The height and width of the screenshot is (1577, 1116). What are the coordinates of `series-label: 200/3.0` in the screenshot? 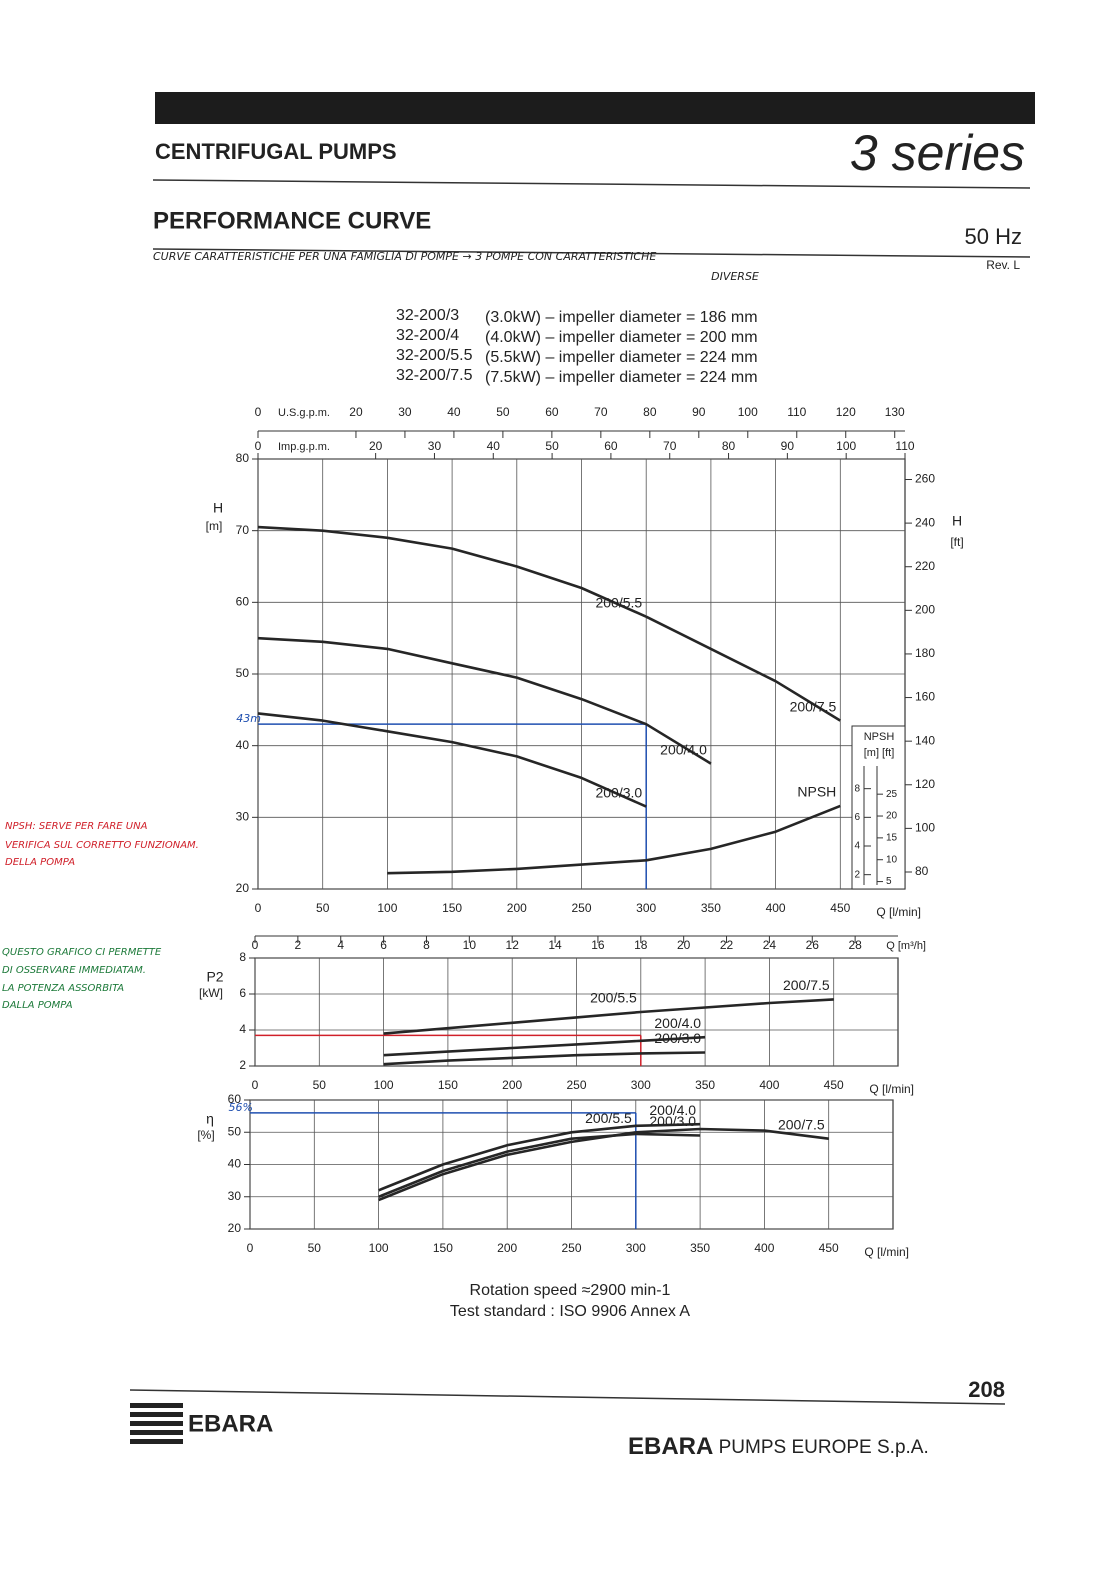 It's located at (677, 1038).